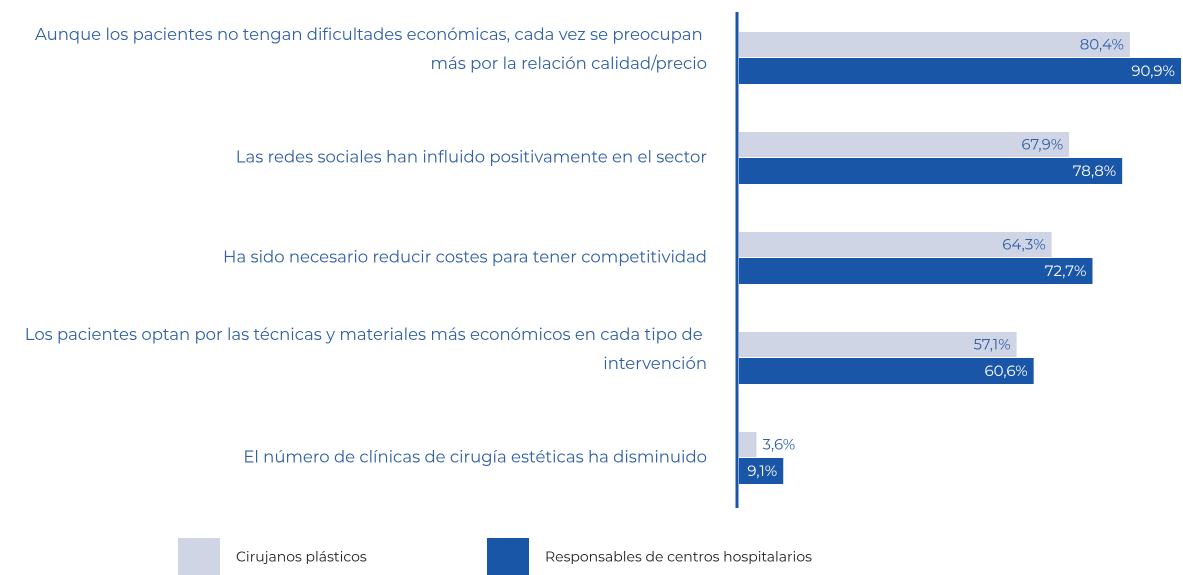  Describe the element at coordinates (1094, 170) in the screenshot. I see `value-label: 78,8%` at that location.